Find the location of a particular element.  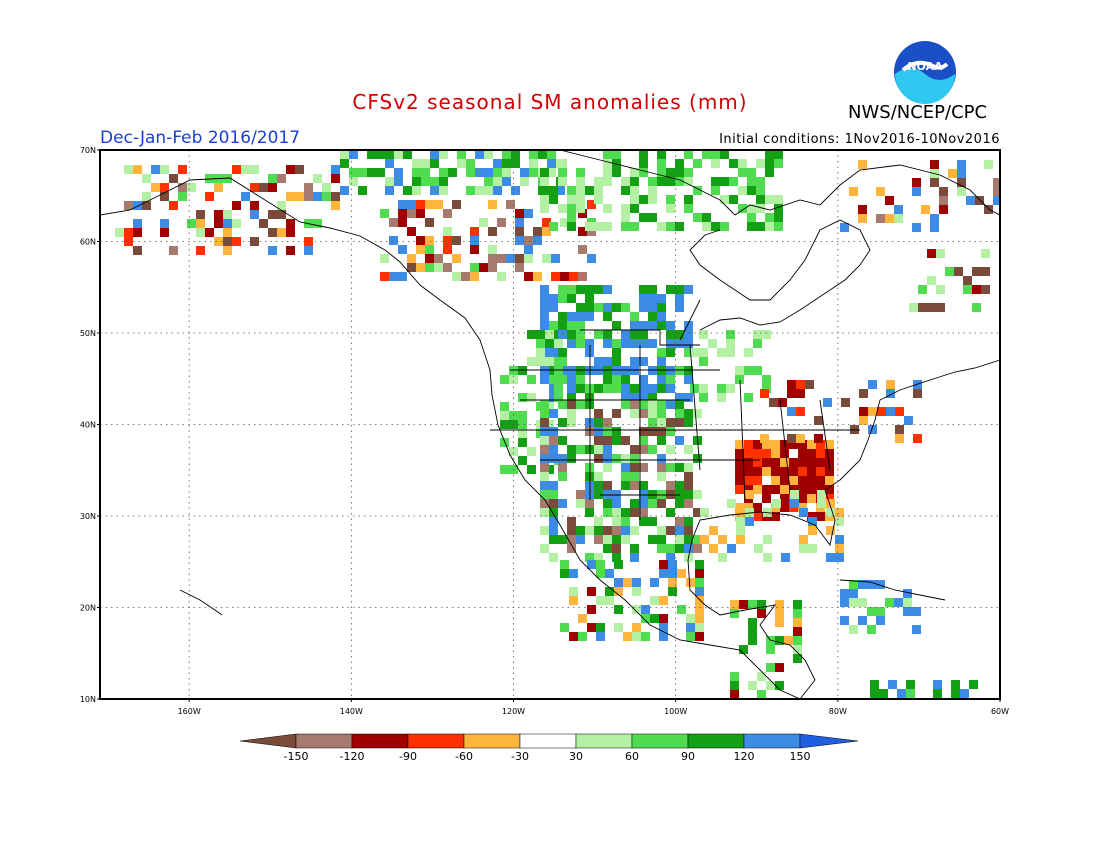

legend-arrow-left is located at coordinates (268, 741).